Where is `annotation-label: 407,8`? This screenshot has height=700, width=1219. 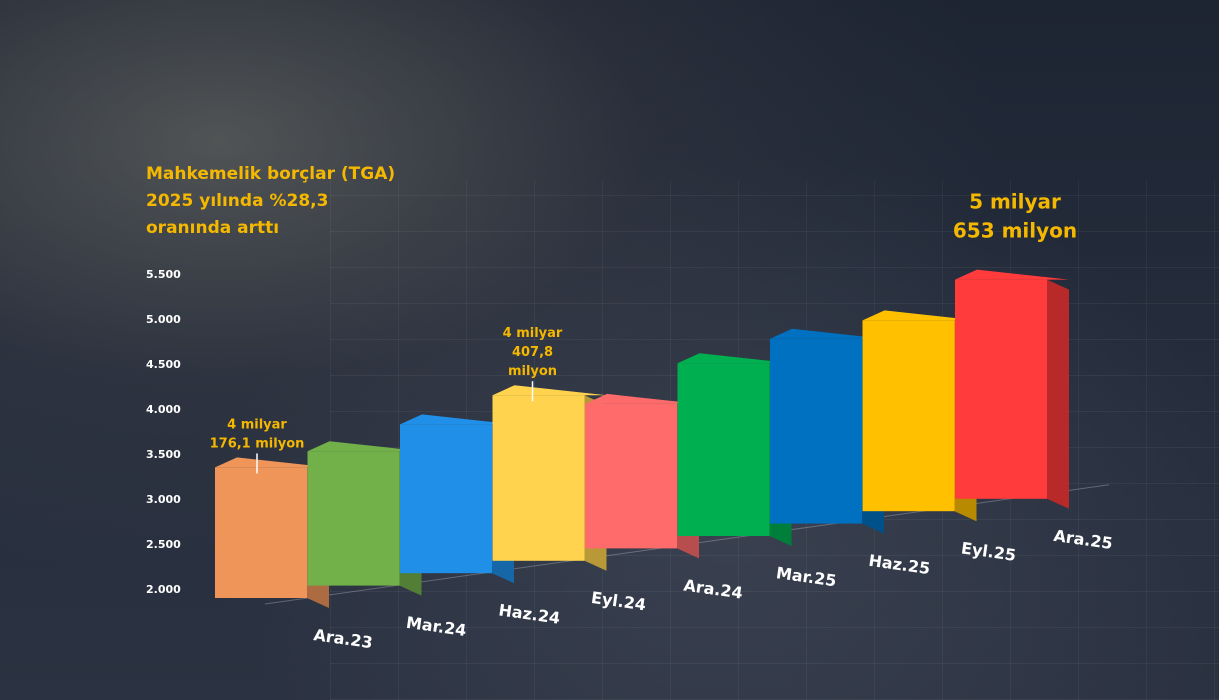 annotation-label: 407,8 is located at coordinates (532, 352).